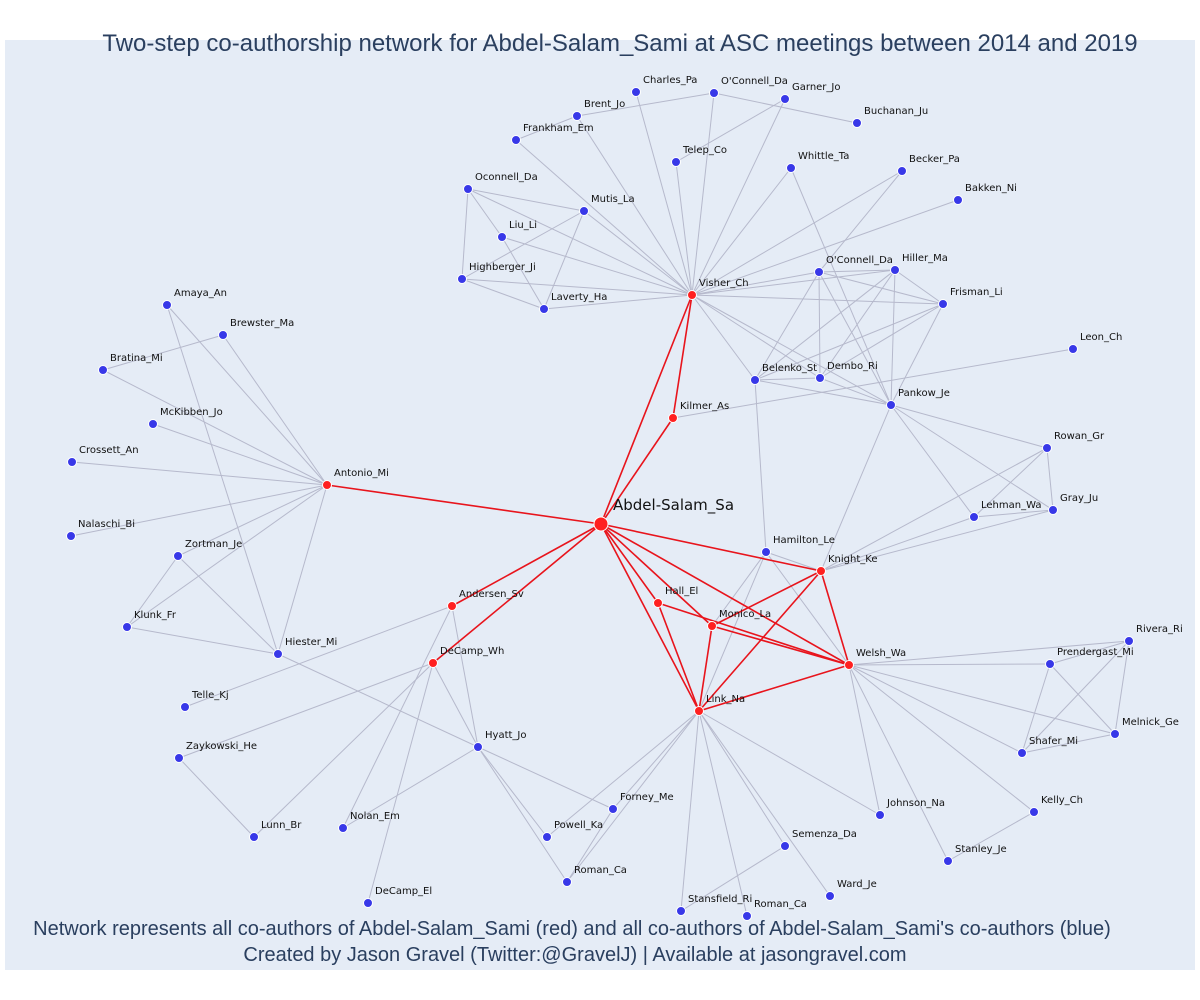 This screenshot has height=1000, width=1200. Describe the element at coordinates (472, 651) in the screenshot. I see `node-label-decamp-wh: DeCamp_Wh` at that location.